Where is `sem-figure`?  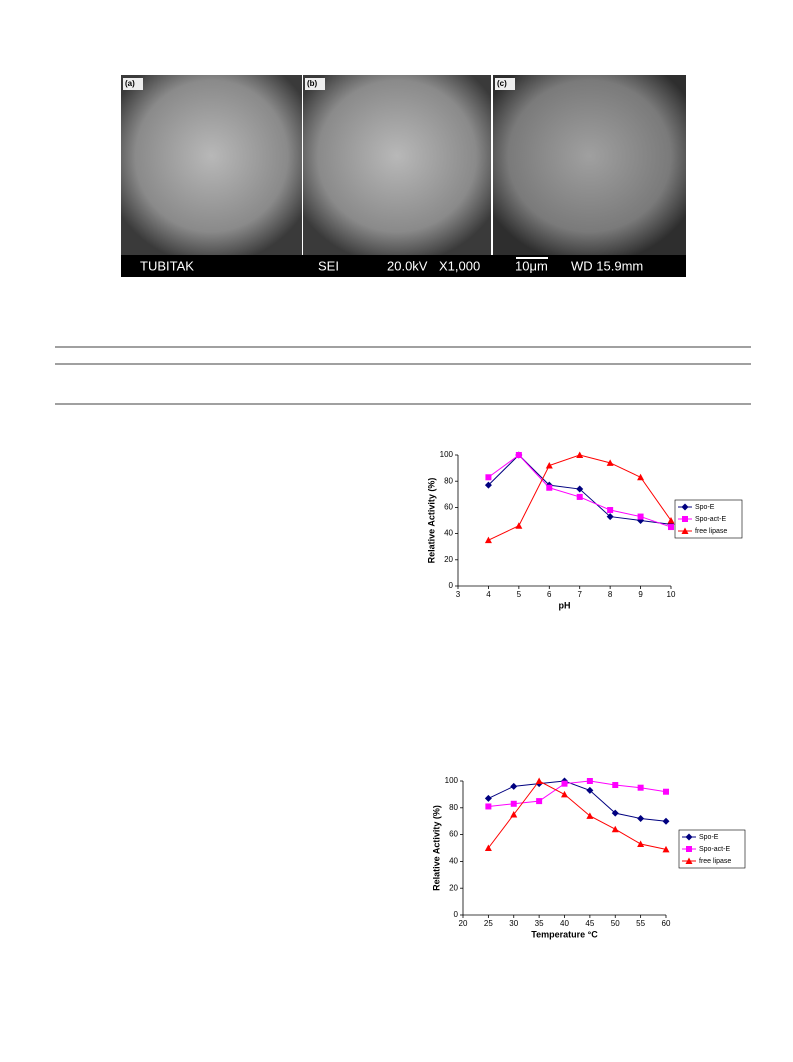
sem-figure is located at coordinates (403, 176).